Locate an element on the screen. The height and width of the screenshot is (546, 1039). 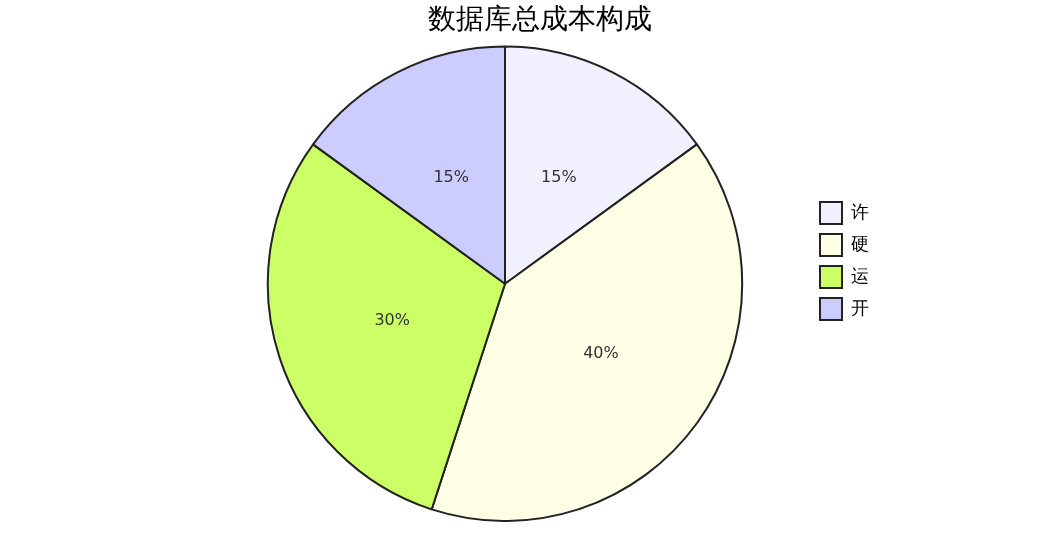
chart-title: 数据库总成本构成 is located at coordinates (539, 19).